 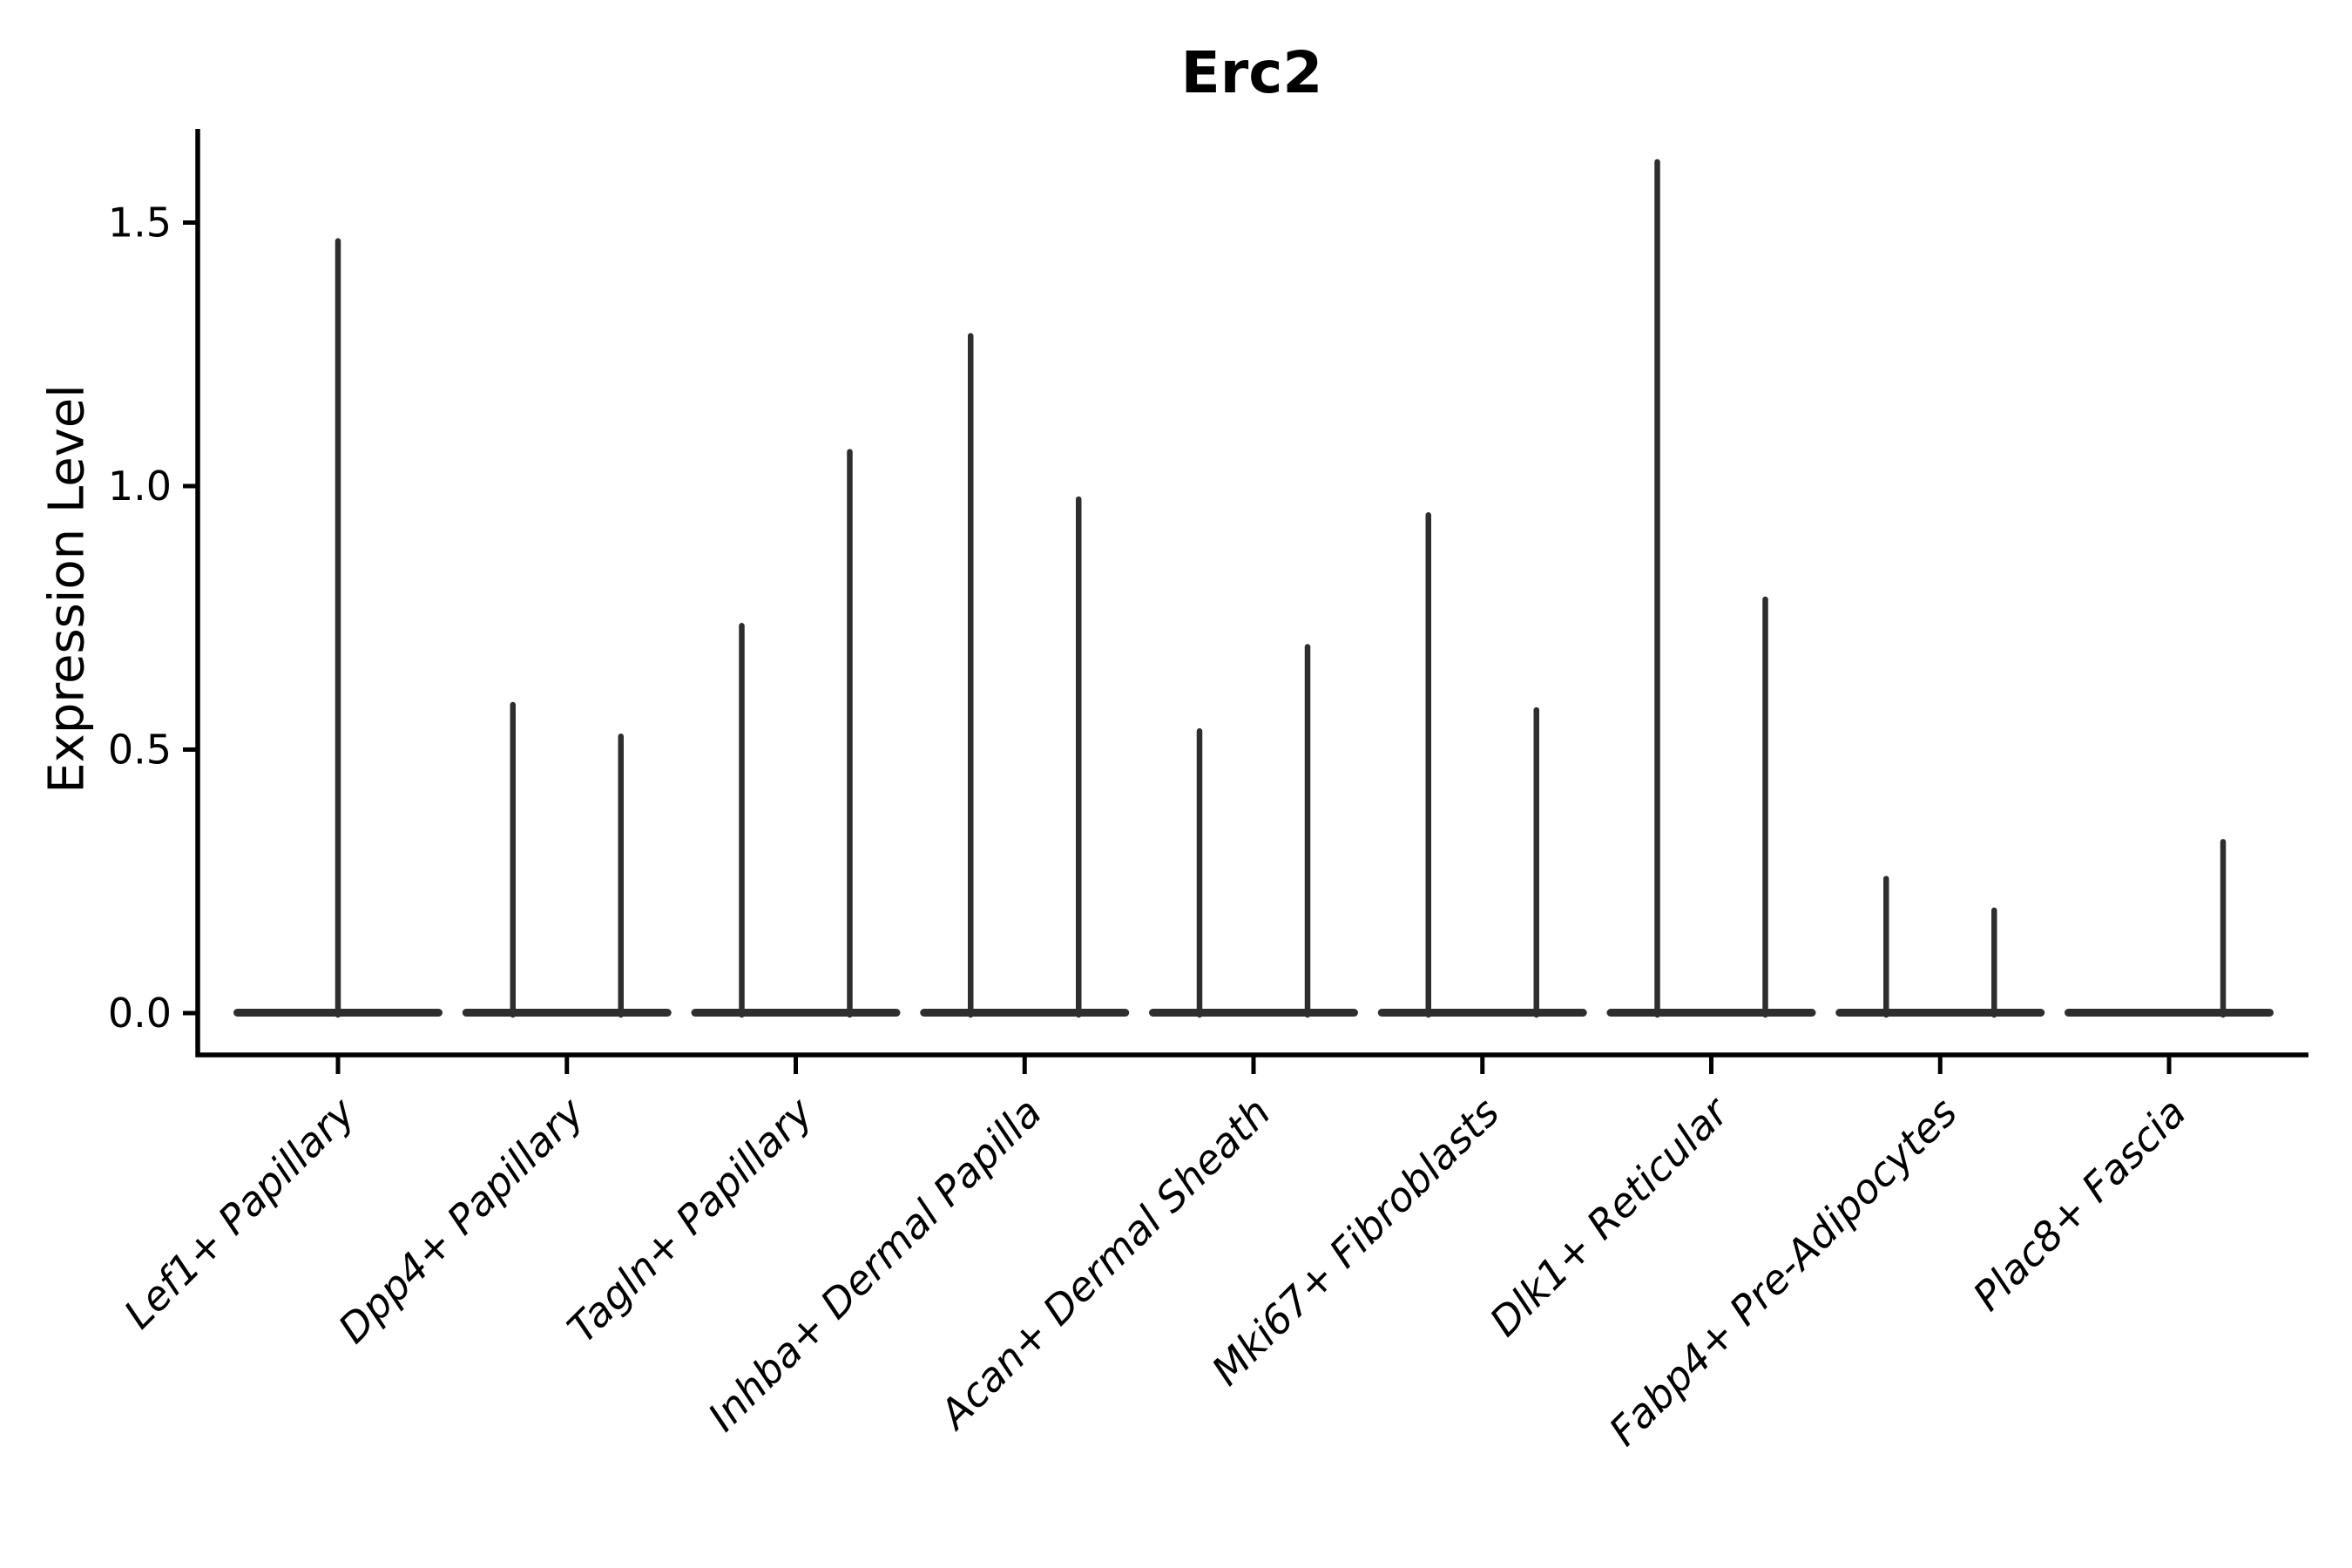 What do you see at coordinates (140, 751) in the screenshot?
I see `y-tick-label: 0.5` at bounding box center [140, 751].